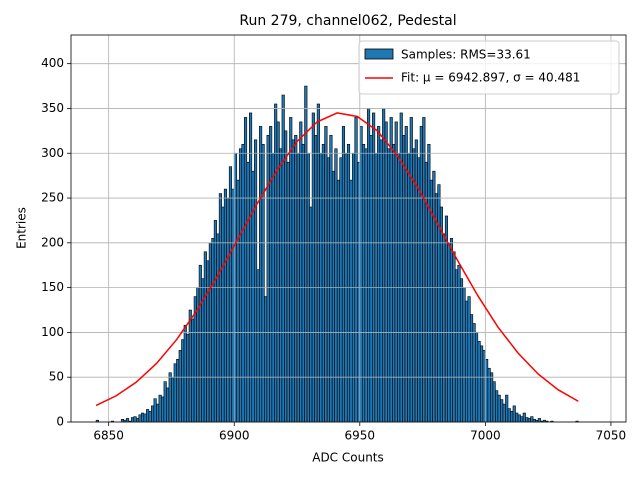 Image resolution: width=640 pixels, height=480 pixels. Describe the element at coordinates (52, 198) in the screenshot. I see `y-tick-label: 250` at that location.